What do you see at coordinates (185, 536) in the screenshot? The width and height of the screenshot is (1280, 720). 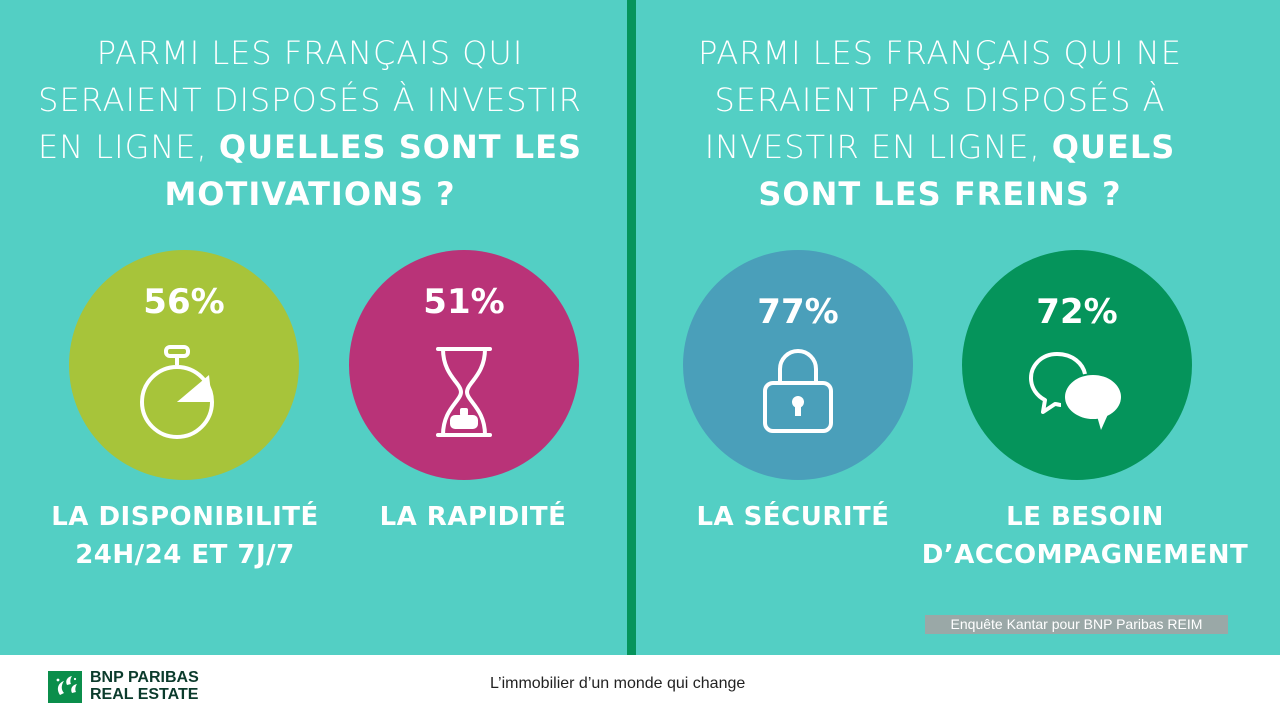 I see `availability-label: LA DISPONIBILITÉ 24H/24 ET 7J/7` at bounding box center [185, 536].